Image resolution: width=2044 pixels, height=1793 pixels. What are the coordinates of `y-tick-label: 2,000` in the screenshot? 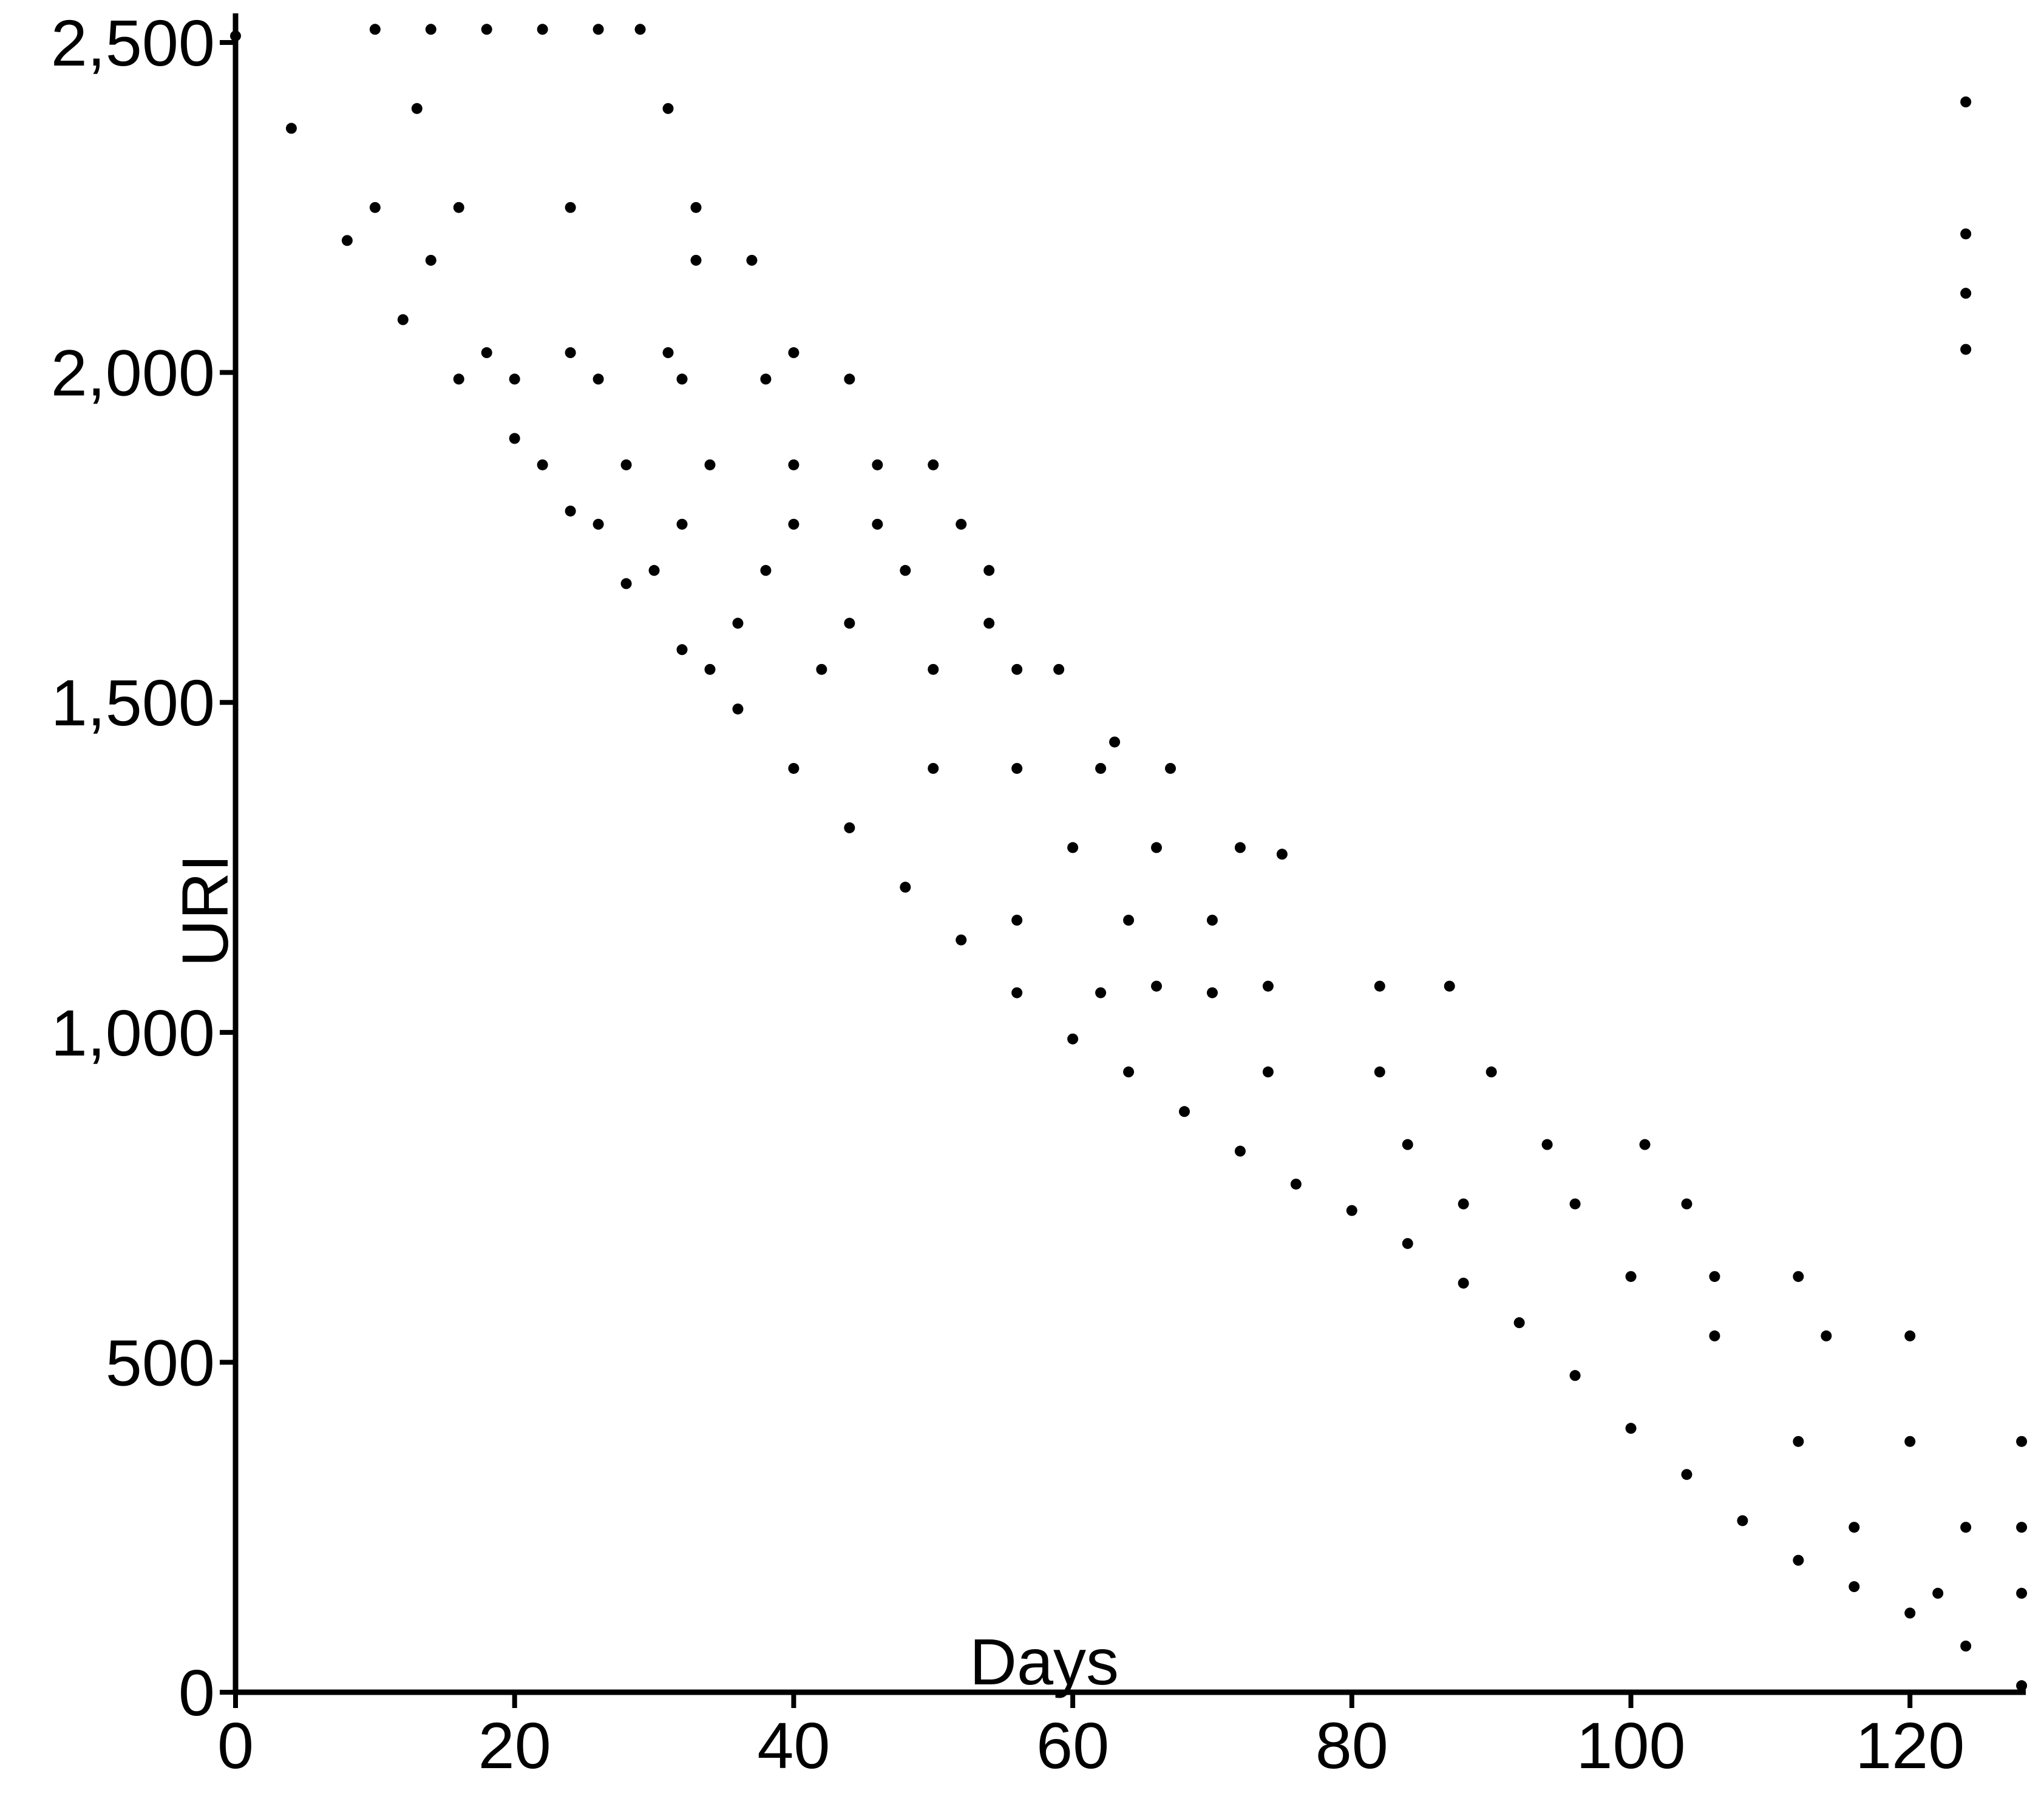 It's located at (133, 373).